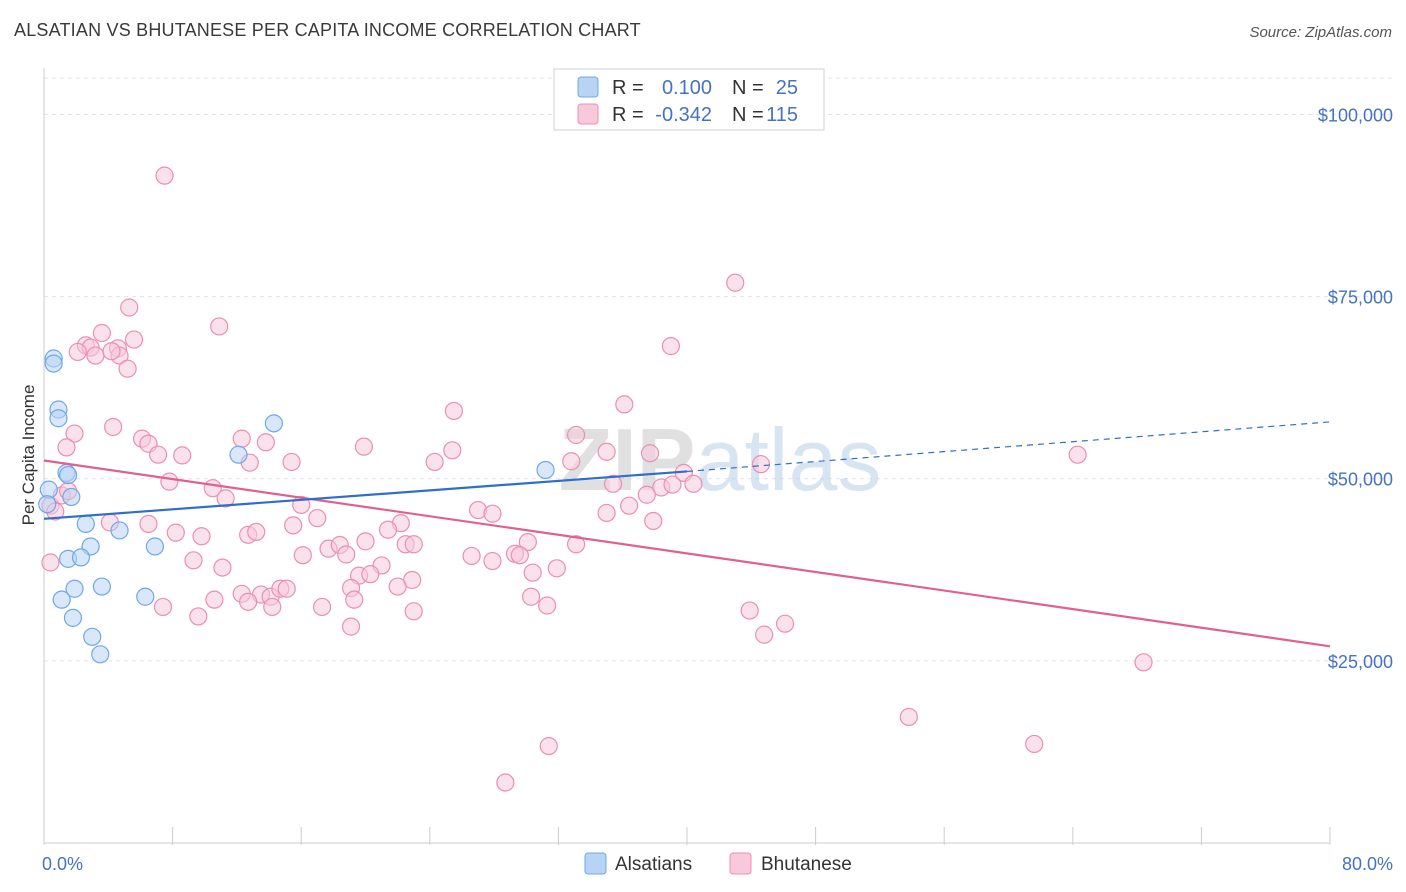 This screenshot has height=892, width=1406. I want to click on legend-r-label-2: R =, so click(628, 115).